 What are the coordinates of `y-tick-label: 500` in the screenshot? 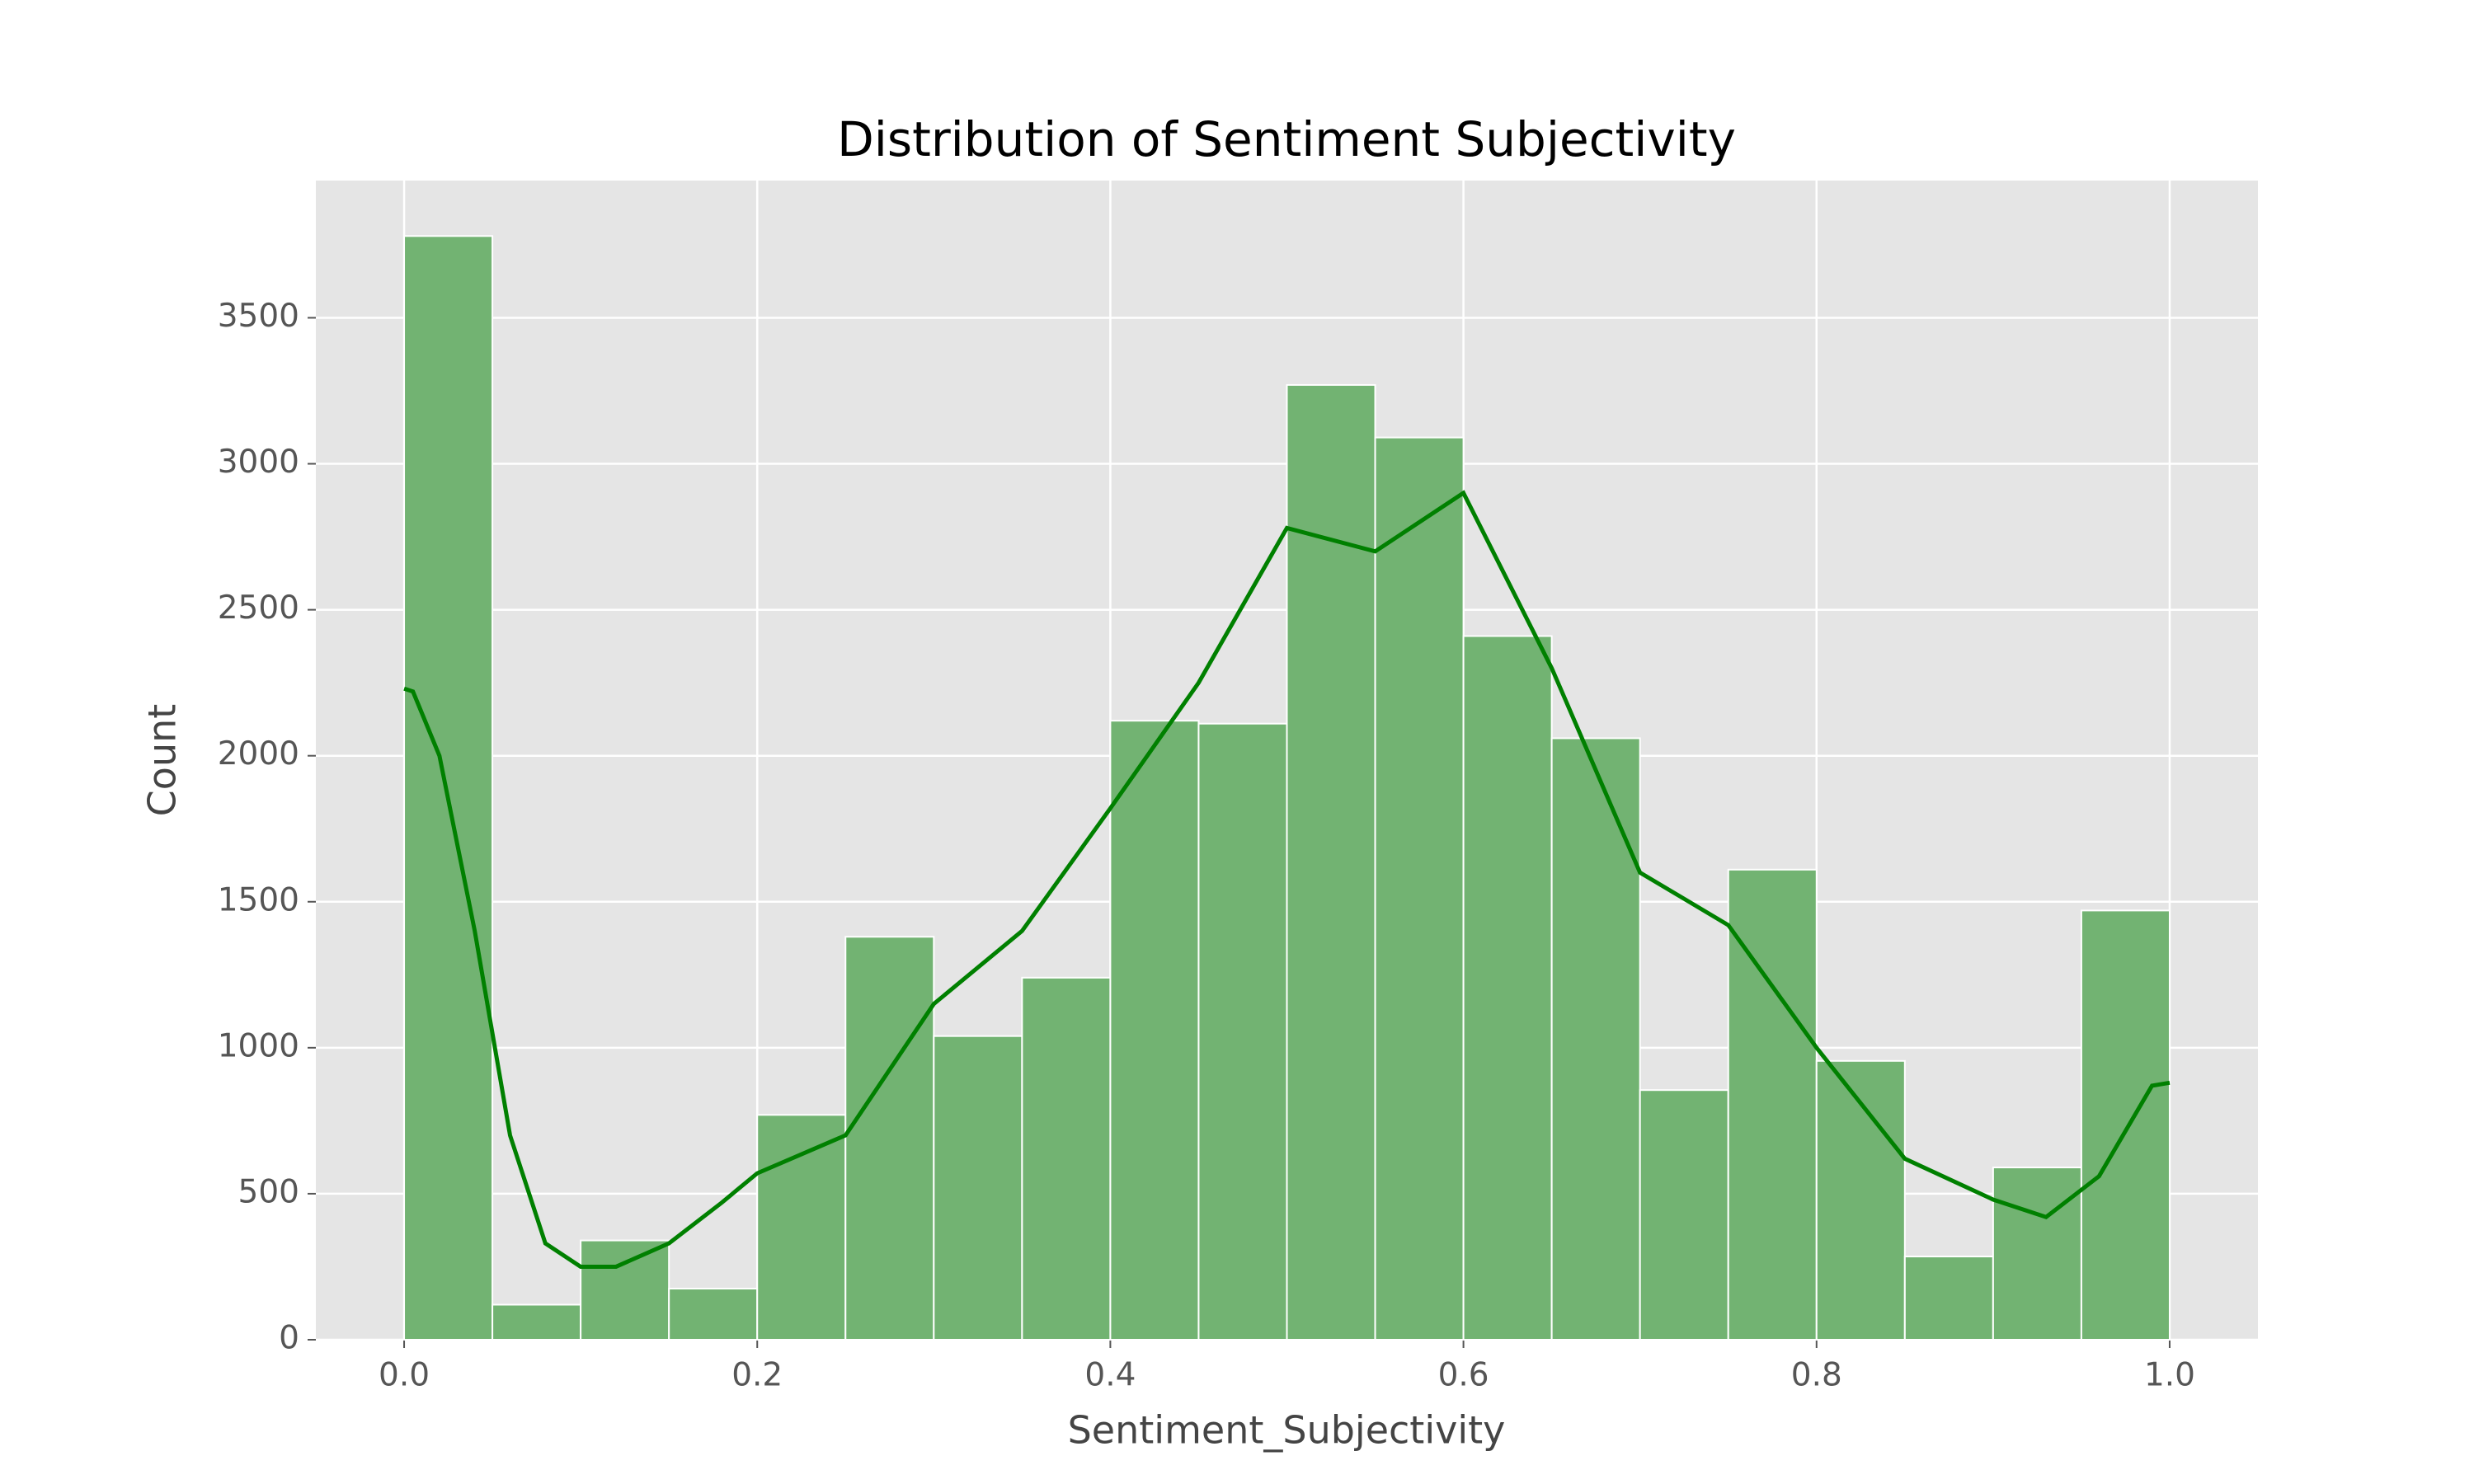 It's located at (268, 1191).